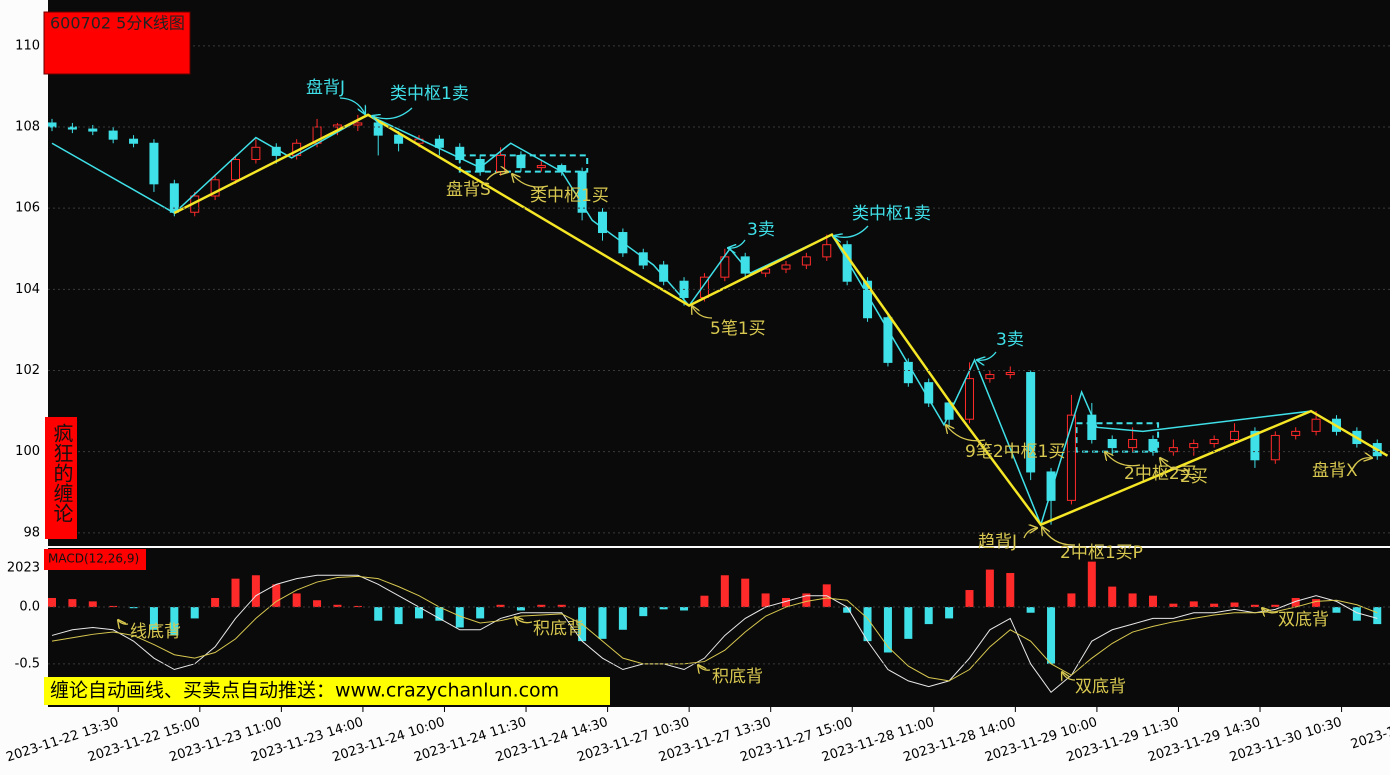  I want to click on annotation: 3卖, so click(1010, 340).